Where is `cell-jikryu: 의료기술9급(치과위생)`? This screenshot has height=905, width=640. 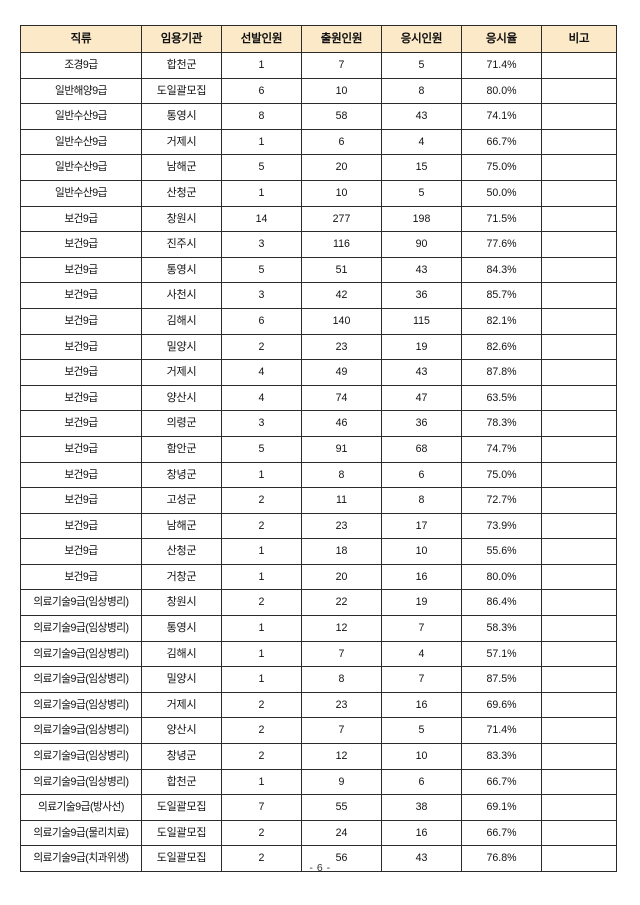 cell-jikryu: 의료기술9급(치과위생) is located at coordinates (81, 858).